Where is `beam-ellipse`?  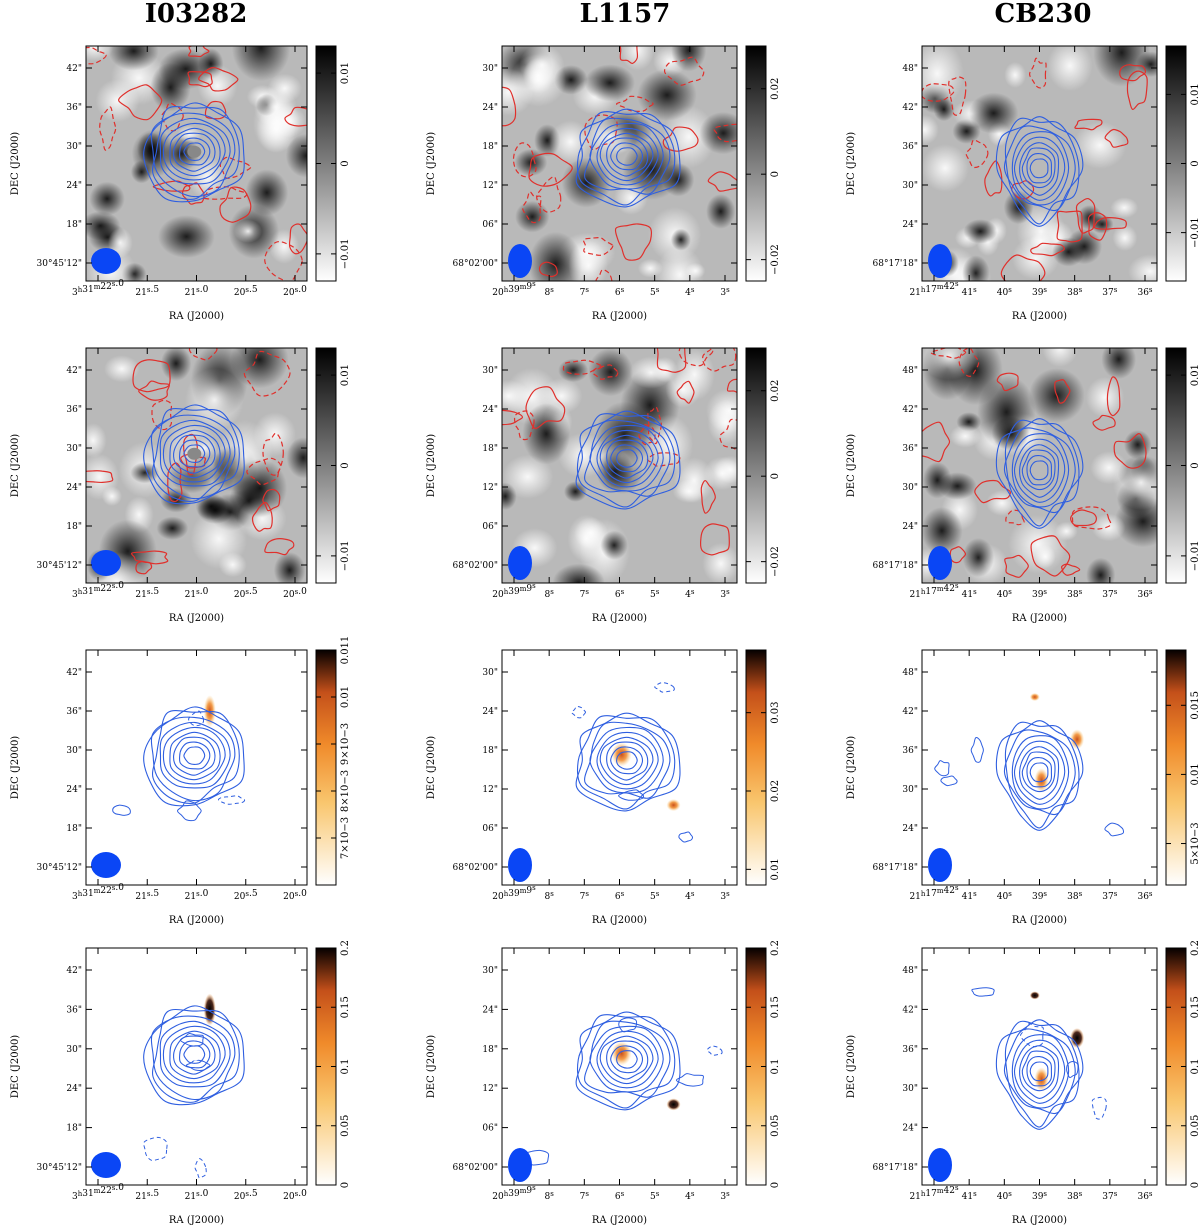 beam-ellipse is located at coordinates (520, 261).